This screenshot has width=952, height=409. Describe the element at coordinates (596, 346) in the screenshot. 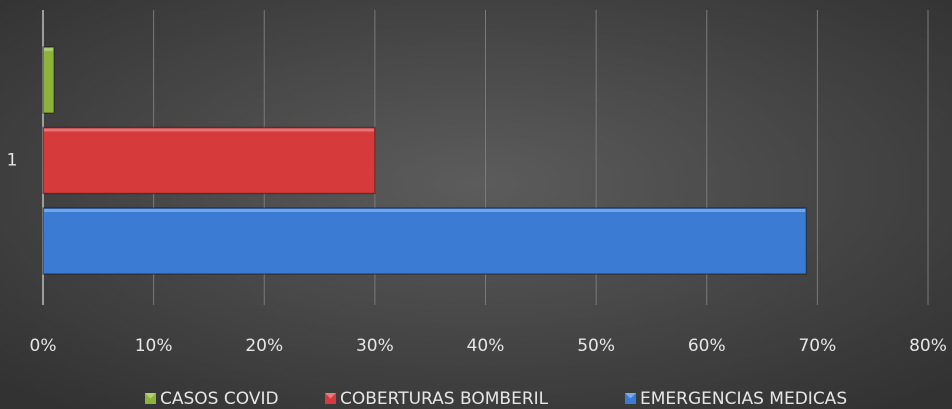

I see `x-tick-label: 50%` at that location.